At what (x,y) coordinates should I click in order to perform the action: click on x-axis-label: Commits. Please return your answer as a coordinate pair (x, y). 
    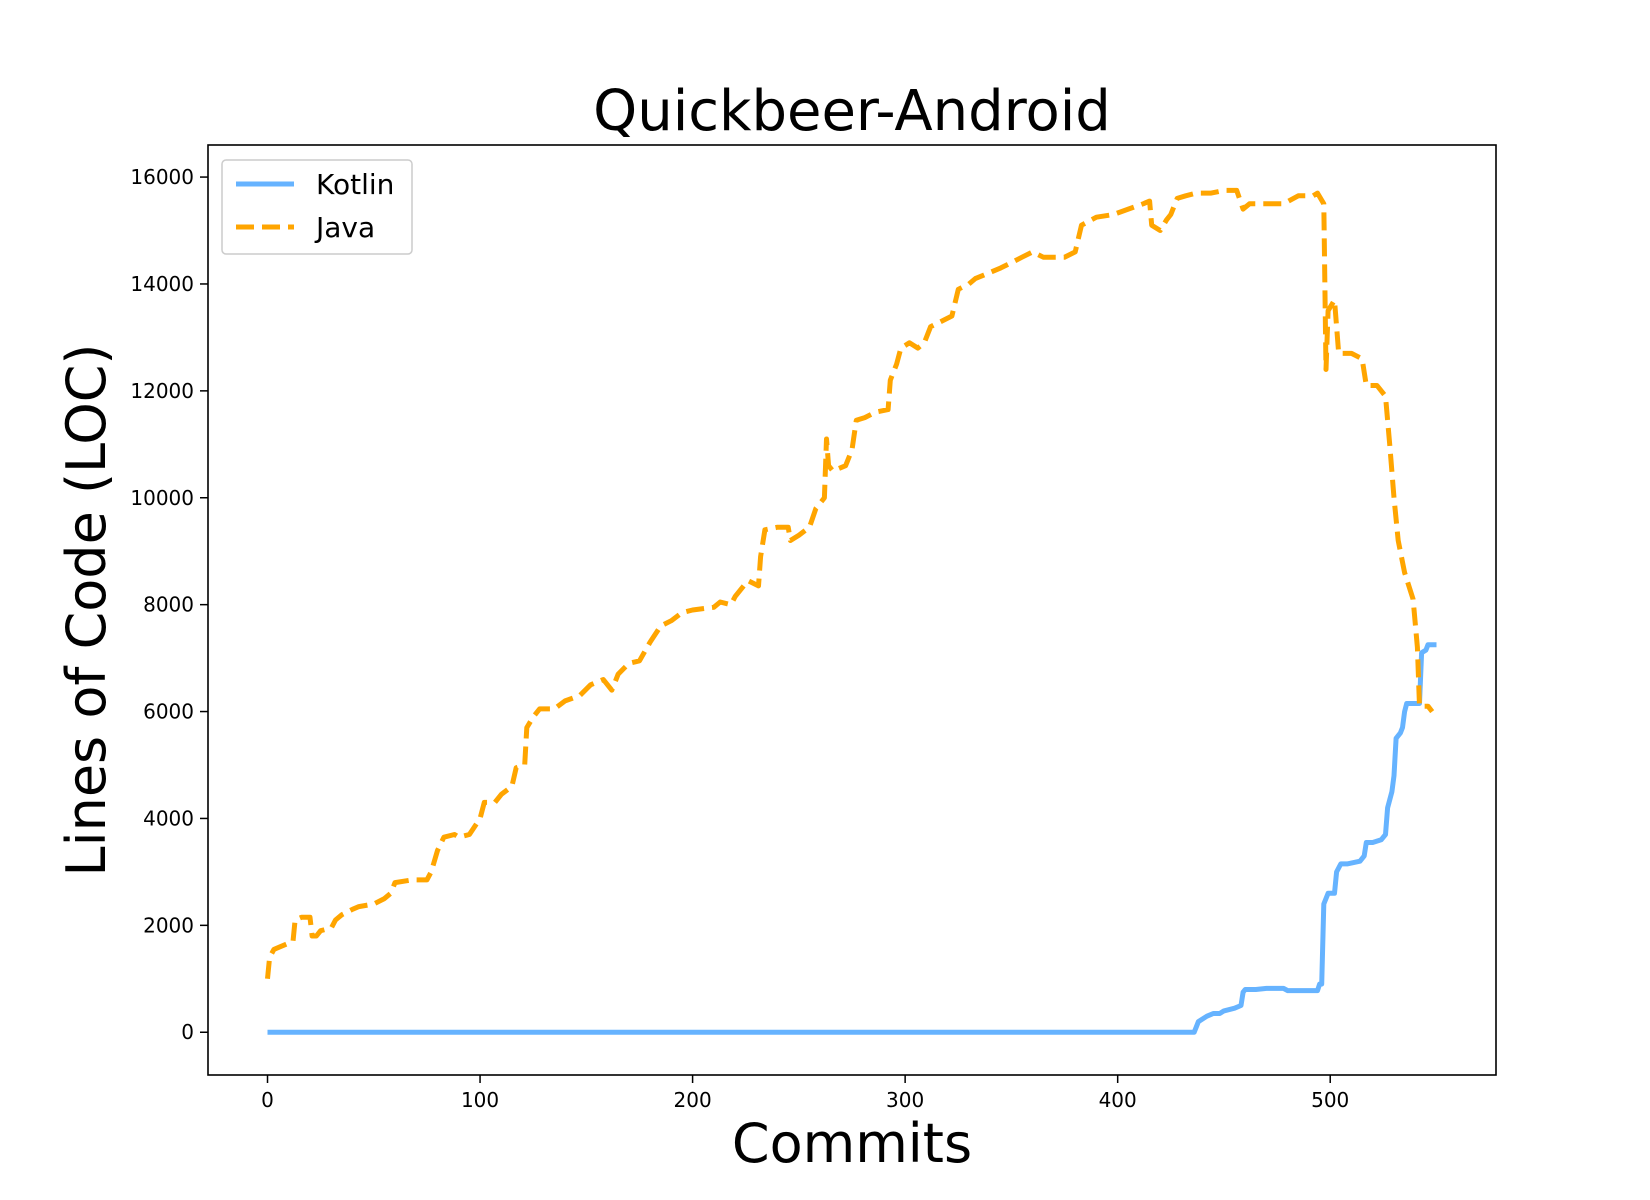
    Looking at the image, I should click on (852, 1143).